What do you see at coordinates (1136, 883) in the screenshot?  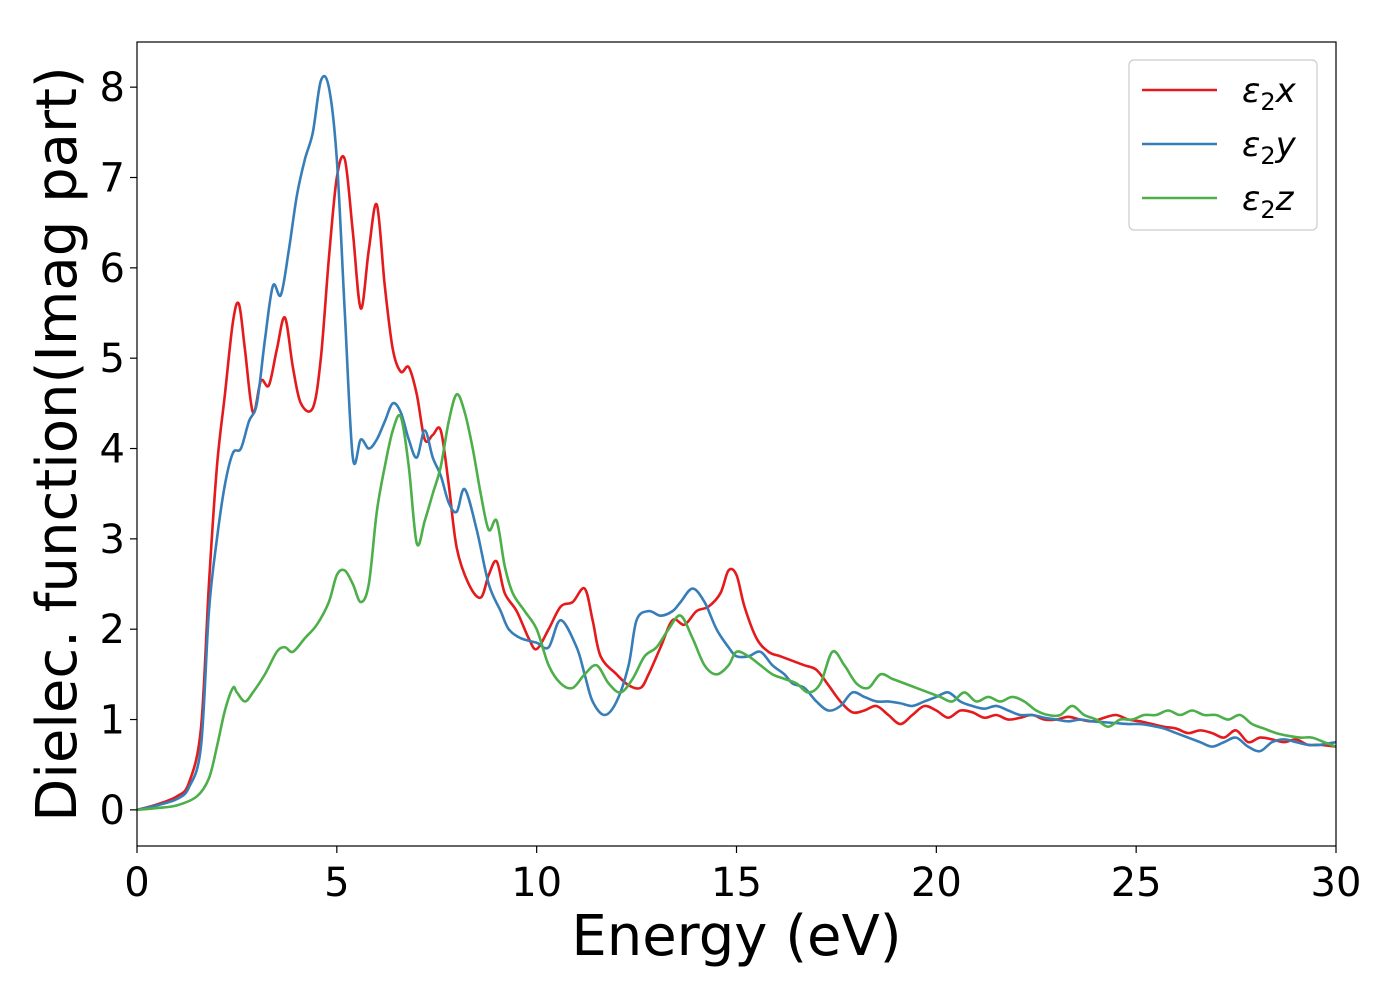 I see `x-tick-label: 25` at bounding box center [1136, 883].